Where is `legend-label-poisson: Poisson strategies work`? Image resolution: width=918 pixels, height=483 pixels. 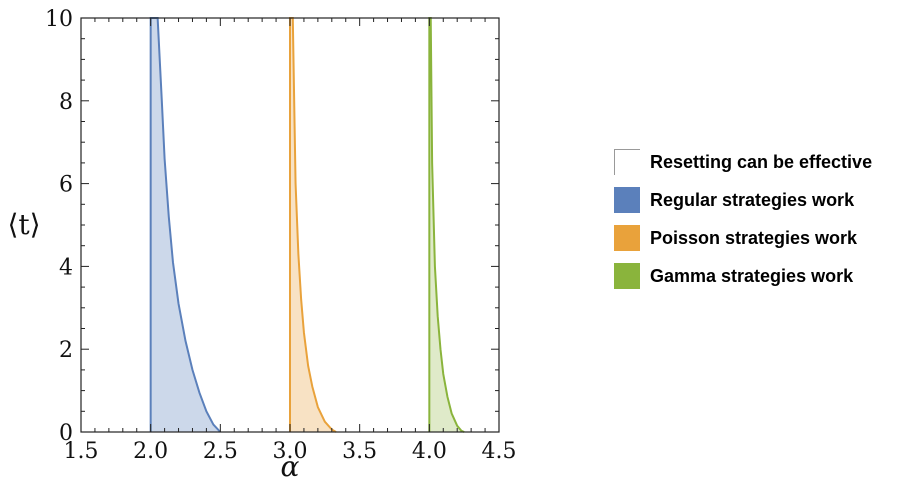
legend-label-poisson: Poisson strategies work is located at coordinates (754, 237).